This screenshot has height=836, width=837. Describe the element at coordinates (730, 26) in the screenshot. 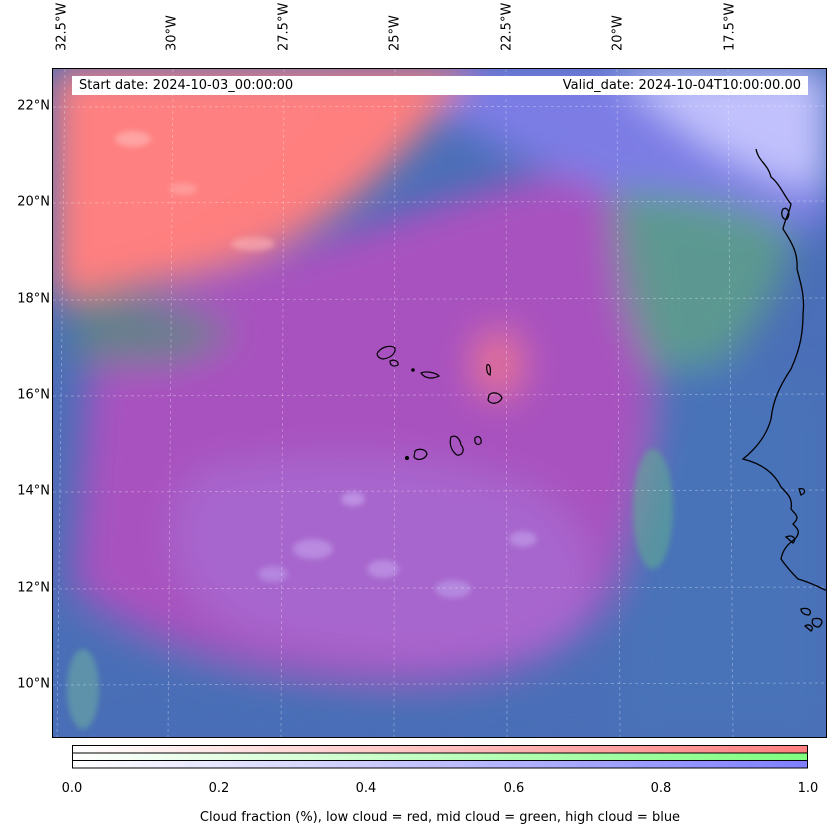

I see `lon-label: 17.5°W` at that location.